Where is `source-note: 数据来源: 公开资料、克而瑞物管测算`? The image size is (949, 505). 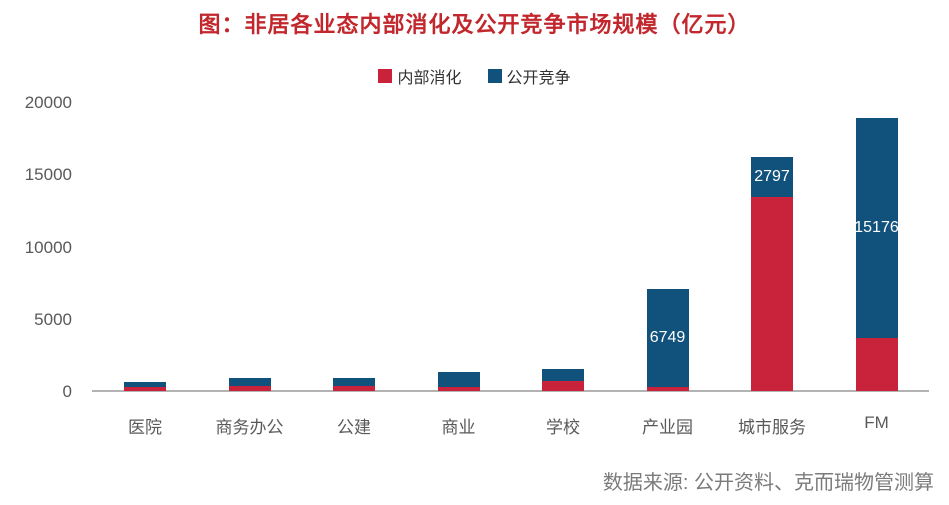 source-note: 数据来源: 公开资料、克而瑞物管测算 is located at coordinates (768, 483).